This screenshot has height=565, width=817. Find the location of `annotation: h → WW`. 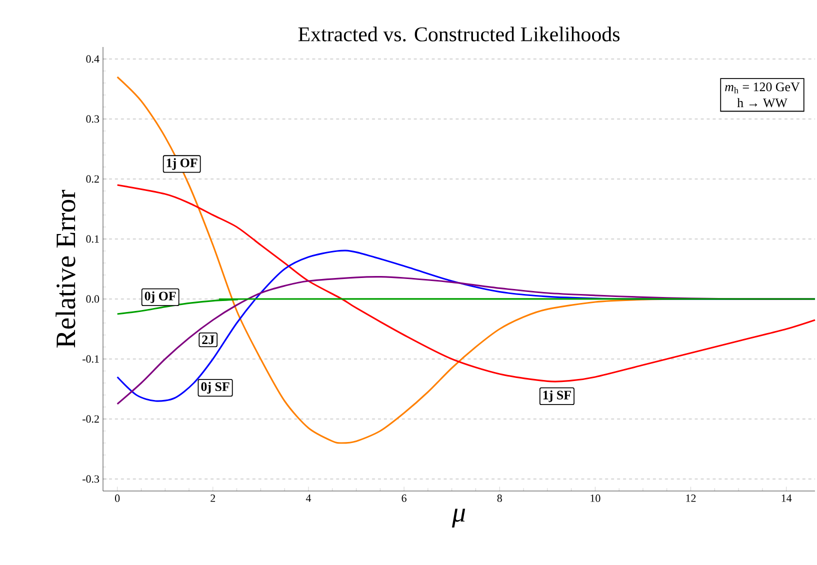

annotation: h → WW is located at coordinates (762, 103).